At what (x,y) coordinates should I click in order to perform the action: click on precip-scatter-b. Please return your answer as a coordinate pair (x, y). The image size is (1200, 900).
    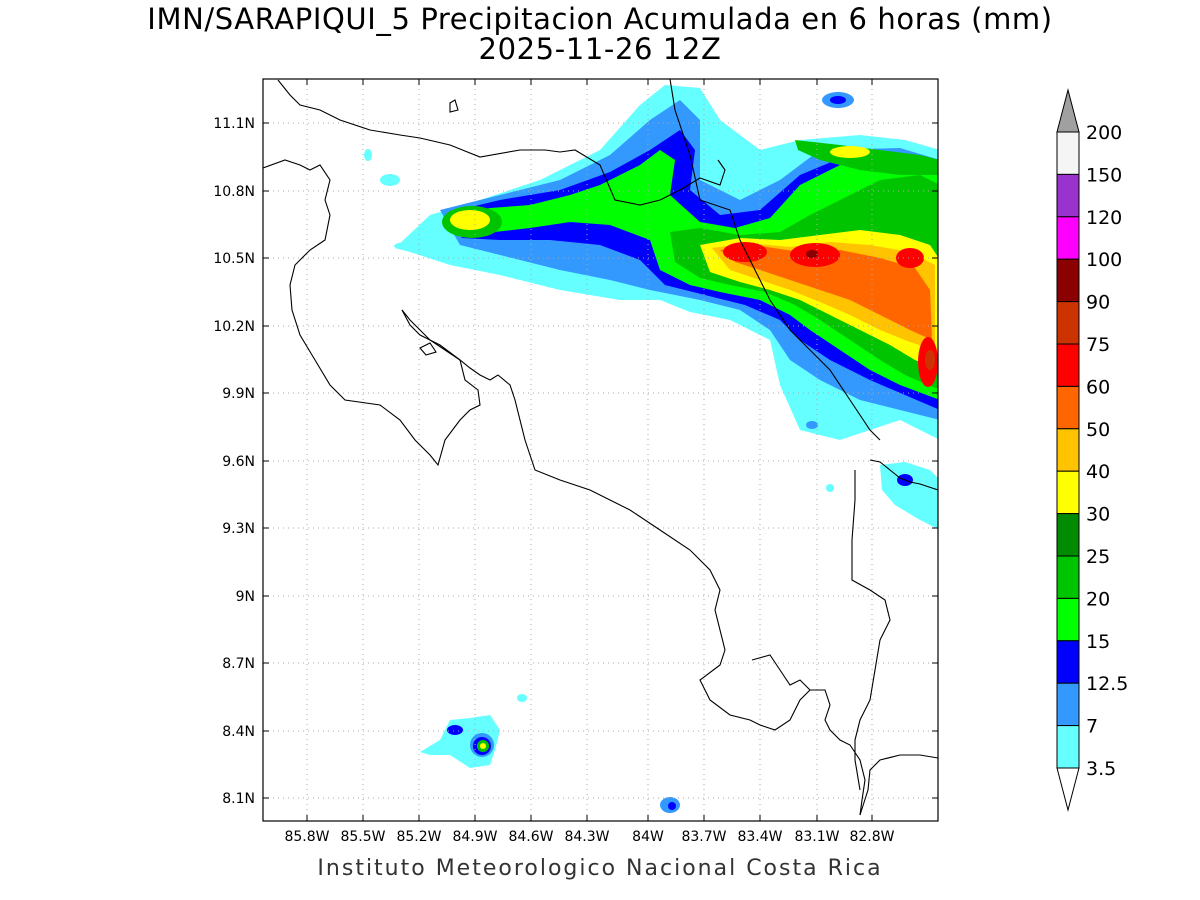
    Looking at the image, I should click on (368, 155).